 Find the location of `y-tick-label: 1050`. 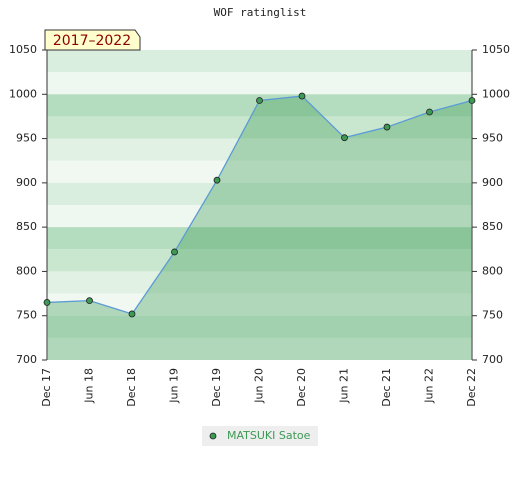

y-tick-label: 1050 is located at coordinates (23, 49).